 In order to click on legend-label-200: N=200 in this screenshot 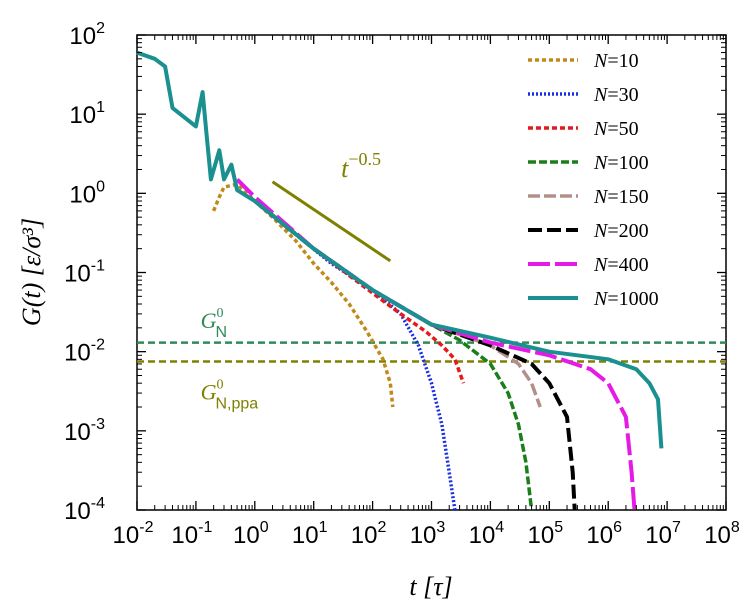, I will do `click(621, 231)`.